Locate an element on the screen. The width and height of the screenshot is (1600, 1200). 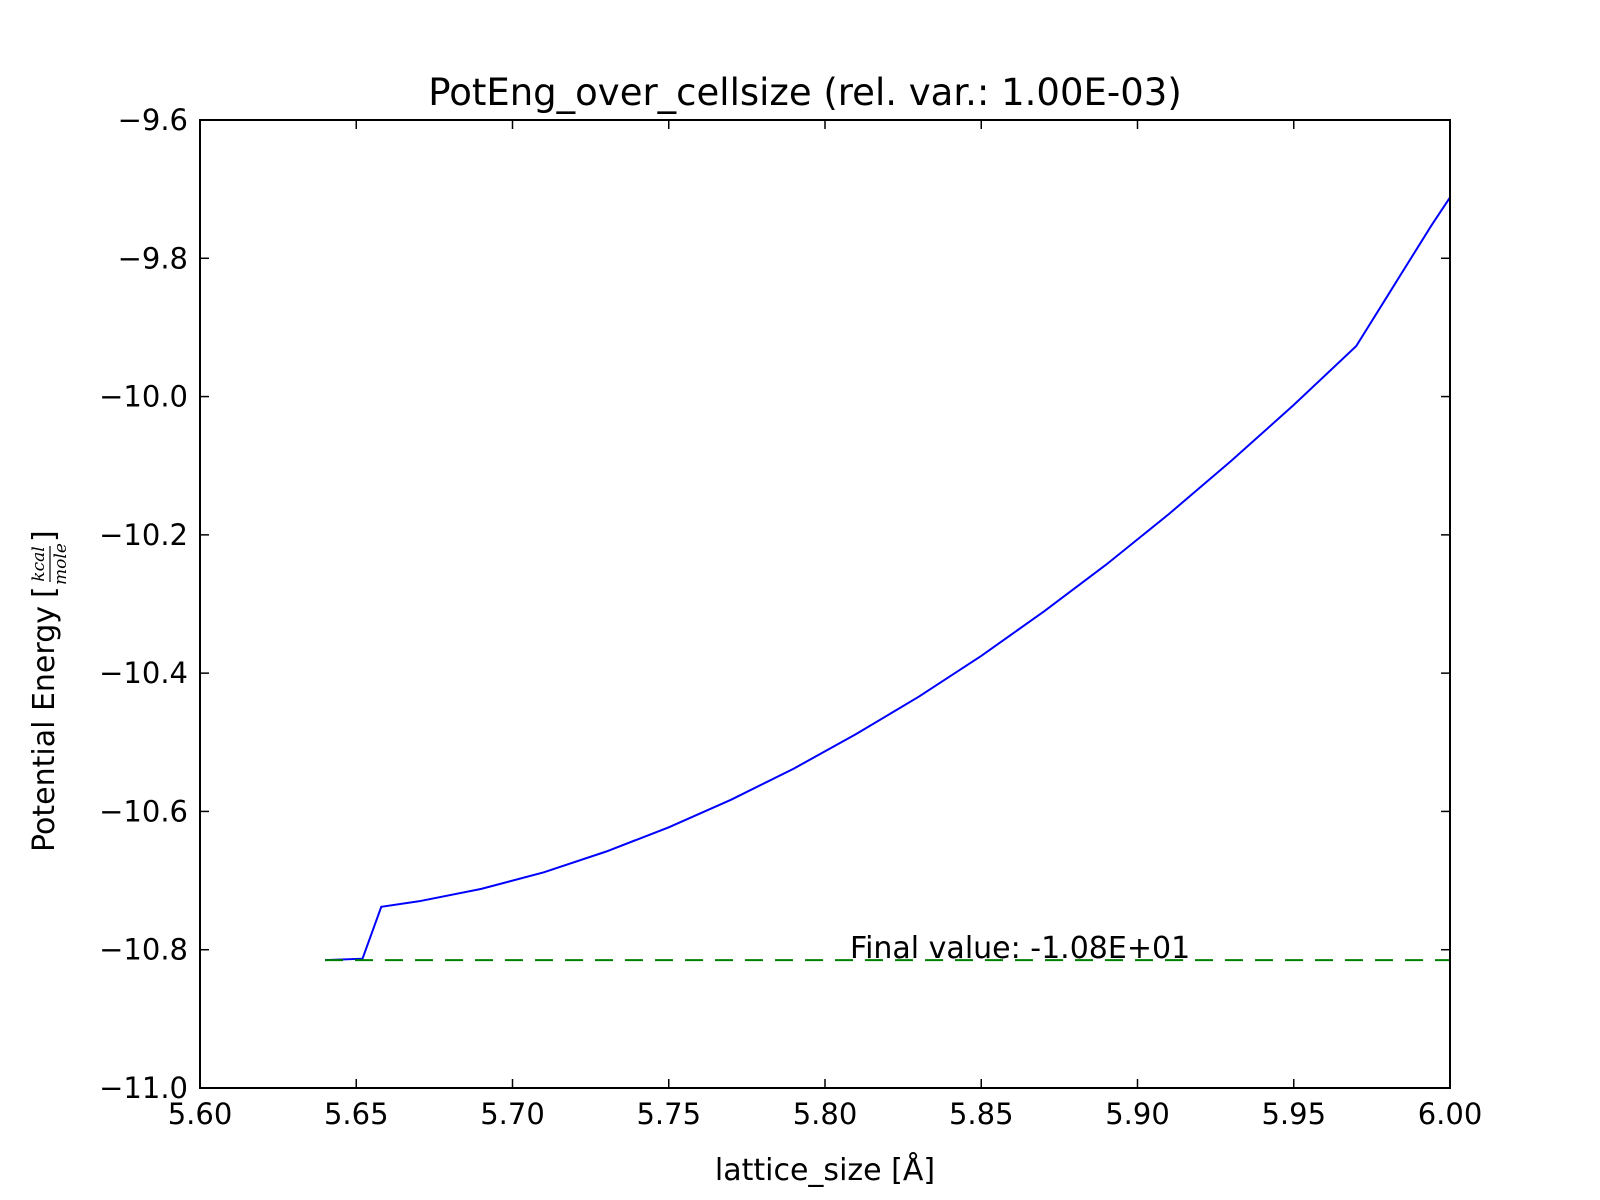
y-tick-label: −10.0 is located at coordinates (143, 397).